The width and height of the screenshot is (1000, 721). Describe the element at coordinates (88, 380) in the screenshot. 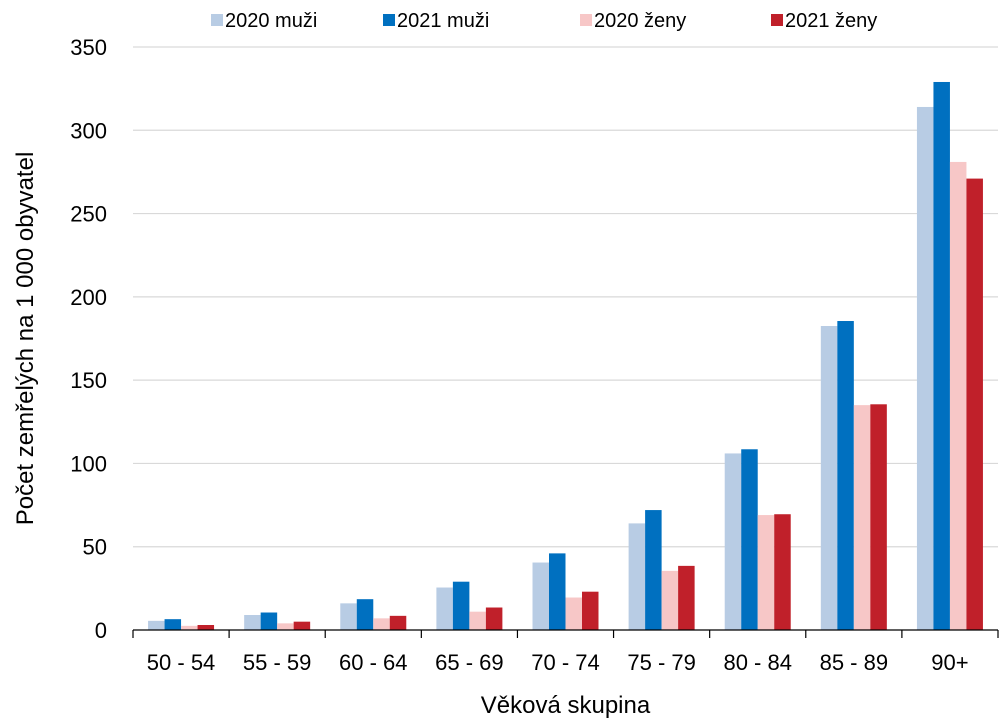

I see `y-tick-label: 150` at that location.